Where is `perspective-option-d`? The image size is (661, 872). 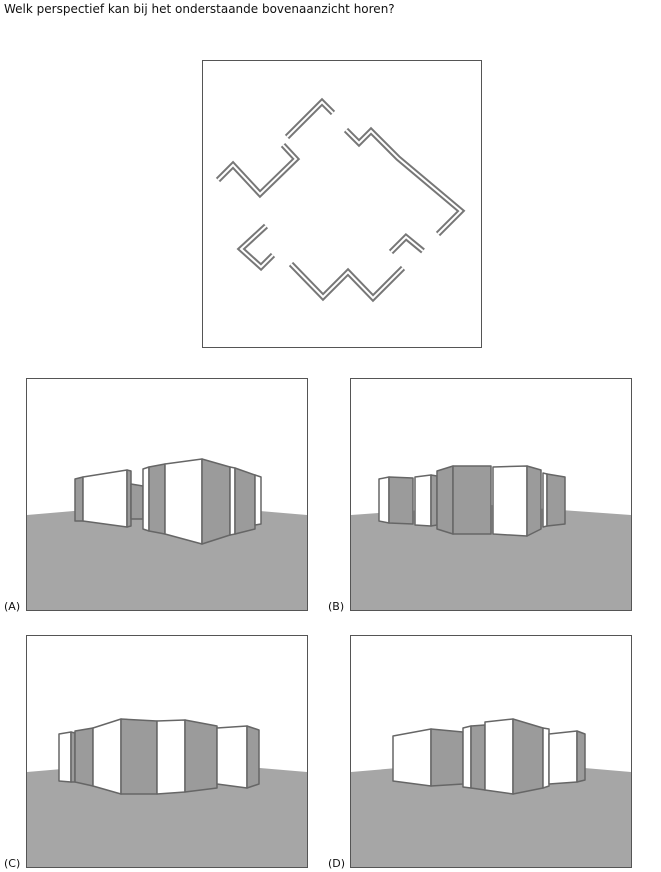 perspective-option-d is located at coordinates (491, 751).